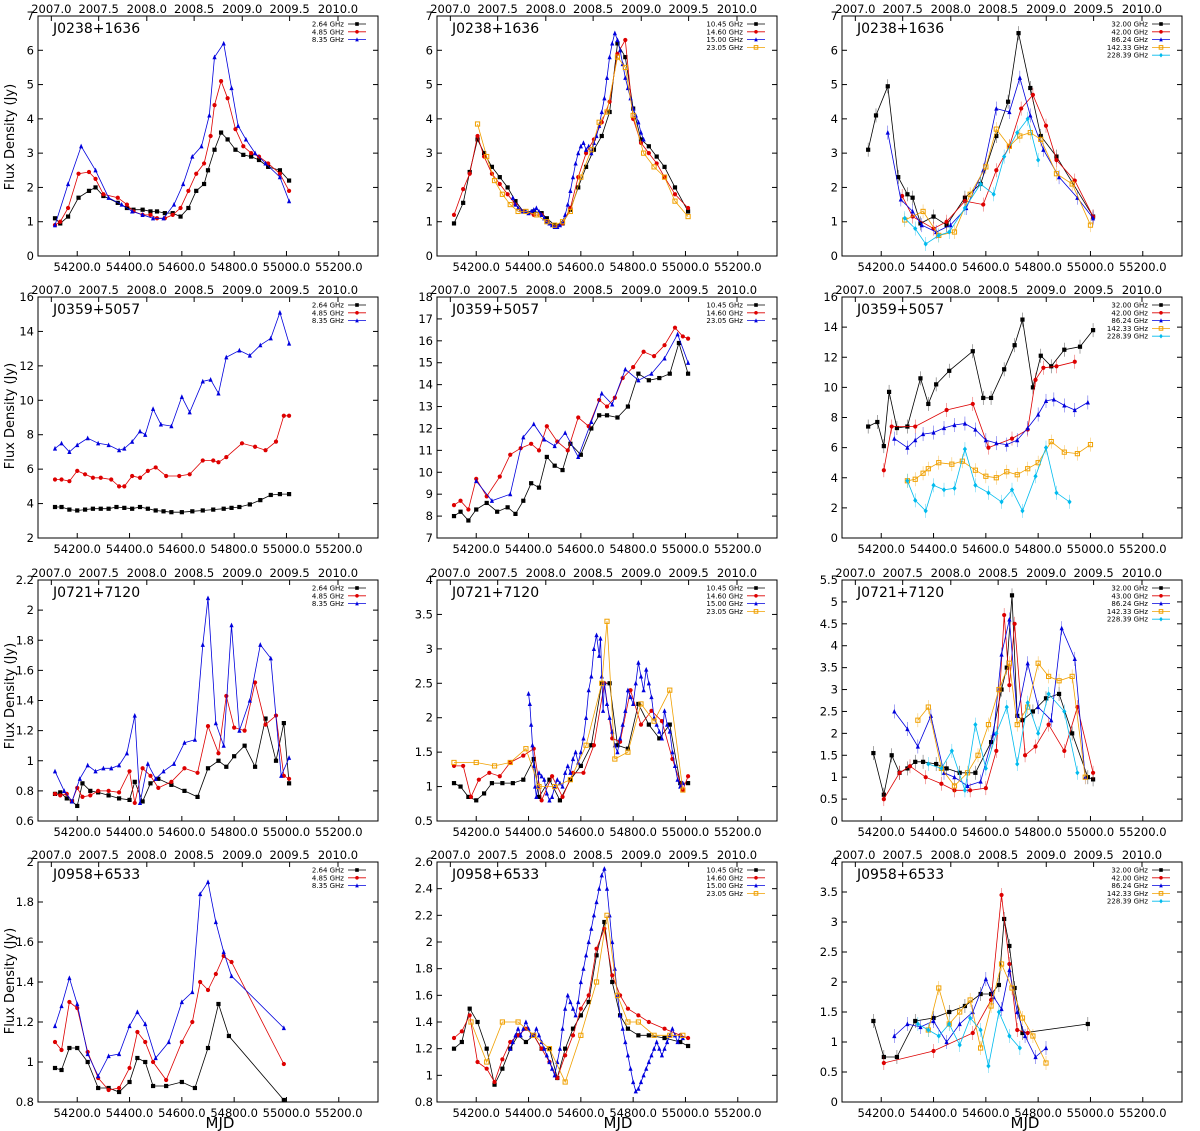 The width and height of the screenshot is (1200, 1131). What do you see at coordinates (1025, 1122) in the screenshot?
I see `x-axis-label-col-3: MJD` at bounding box center [1025, 1122].